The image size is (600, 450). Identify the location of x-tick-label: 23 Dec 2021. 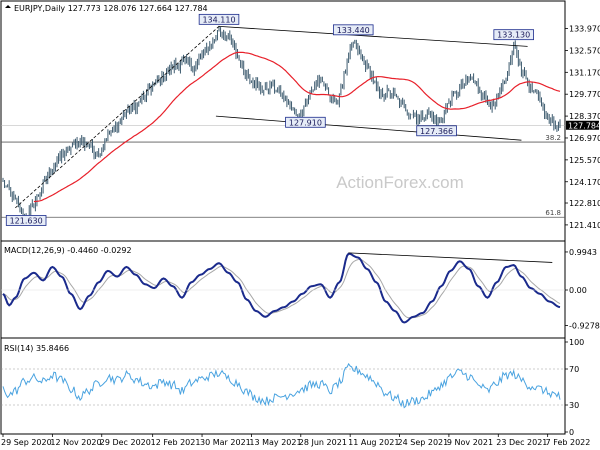
(521, 442).